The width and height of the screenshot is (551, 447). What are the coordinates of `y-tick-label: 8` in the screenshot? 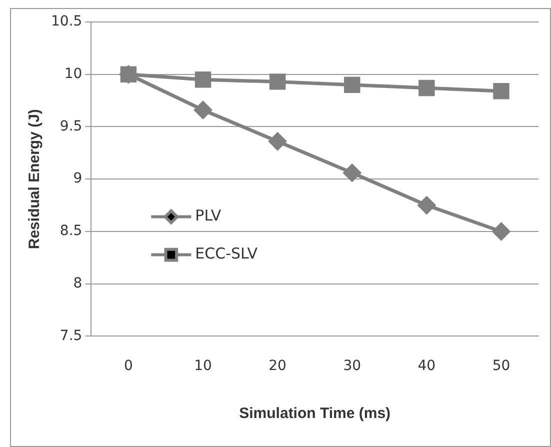 It's located at (77, 283).